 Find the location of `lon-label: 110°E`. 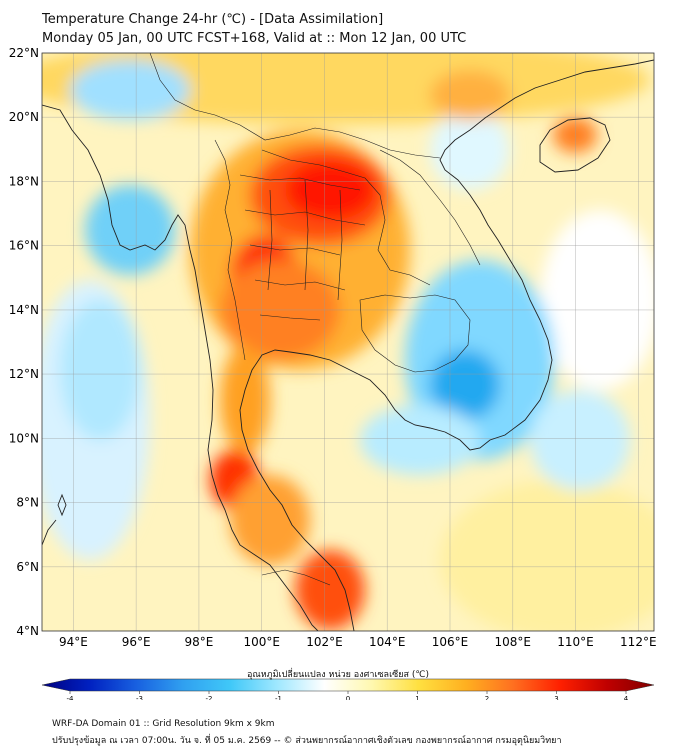

lon-label: 110°E is located at coordinates (575, 642).